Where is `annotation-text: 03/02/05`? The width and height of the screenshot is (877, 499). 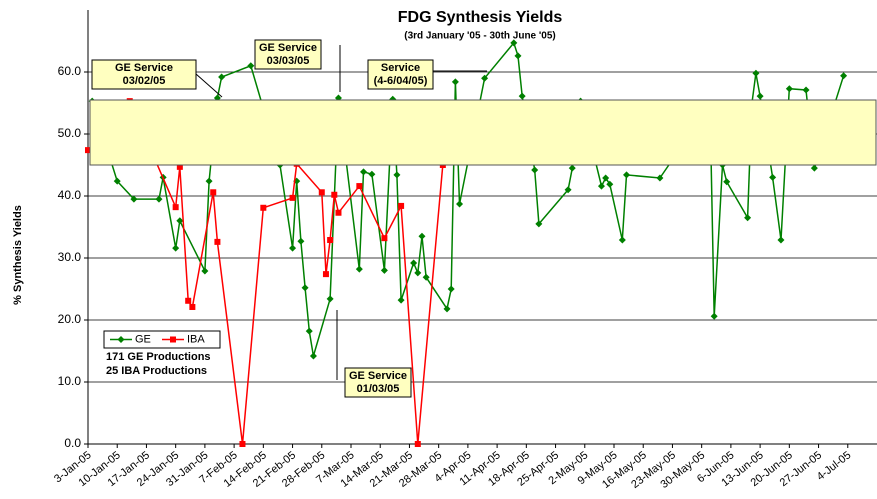
annotation-text: 03/02/05 is located at coordinates (144, 81).